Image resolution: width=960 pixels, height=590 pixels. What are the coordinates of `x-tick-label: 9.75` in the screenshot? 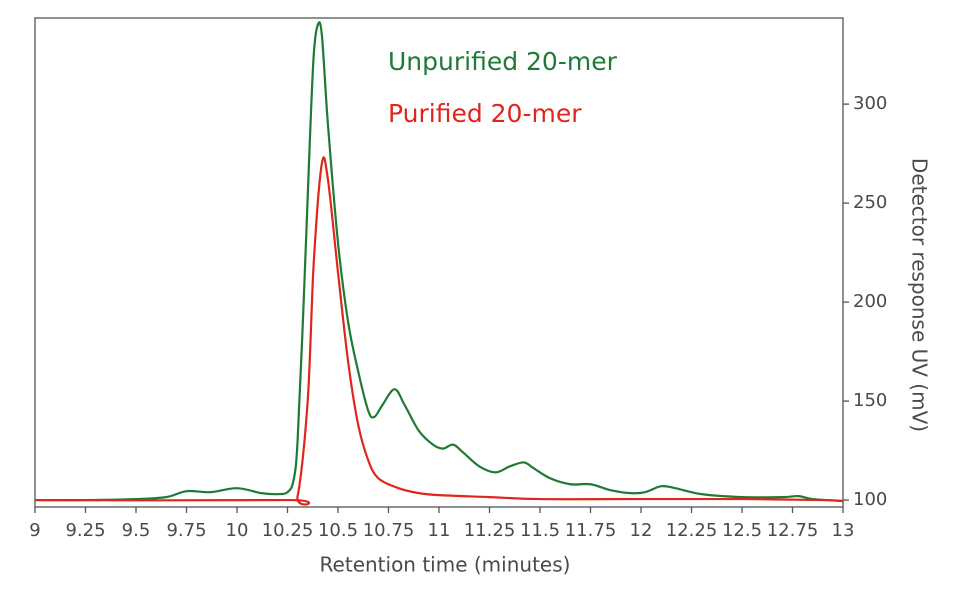 It's located at (186, 530).